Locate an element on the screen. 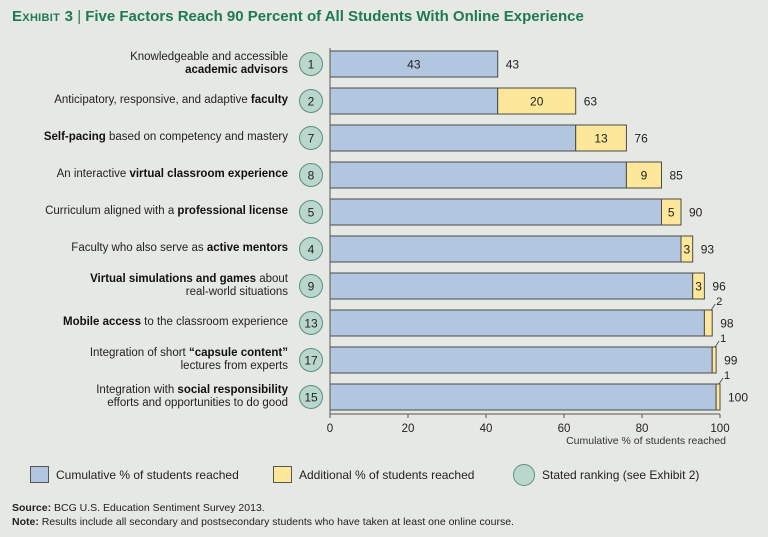 The image size is (768, 537). bar-total-label: 43 is located at coordinates (513, 65).